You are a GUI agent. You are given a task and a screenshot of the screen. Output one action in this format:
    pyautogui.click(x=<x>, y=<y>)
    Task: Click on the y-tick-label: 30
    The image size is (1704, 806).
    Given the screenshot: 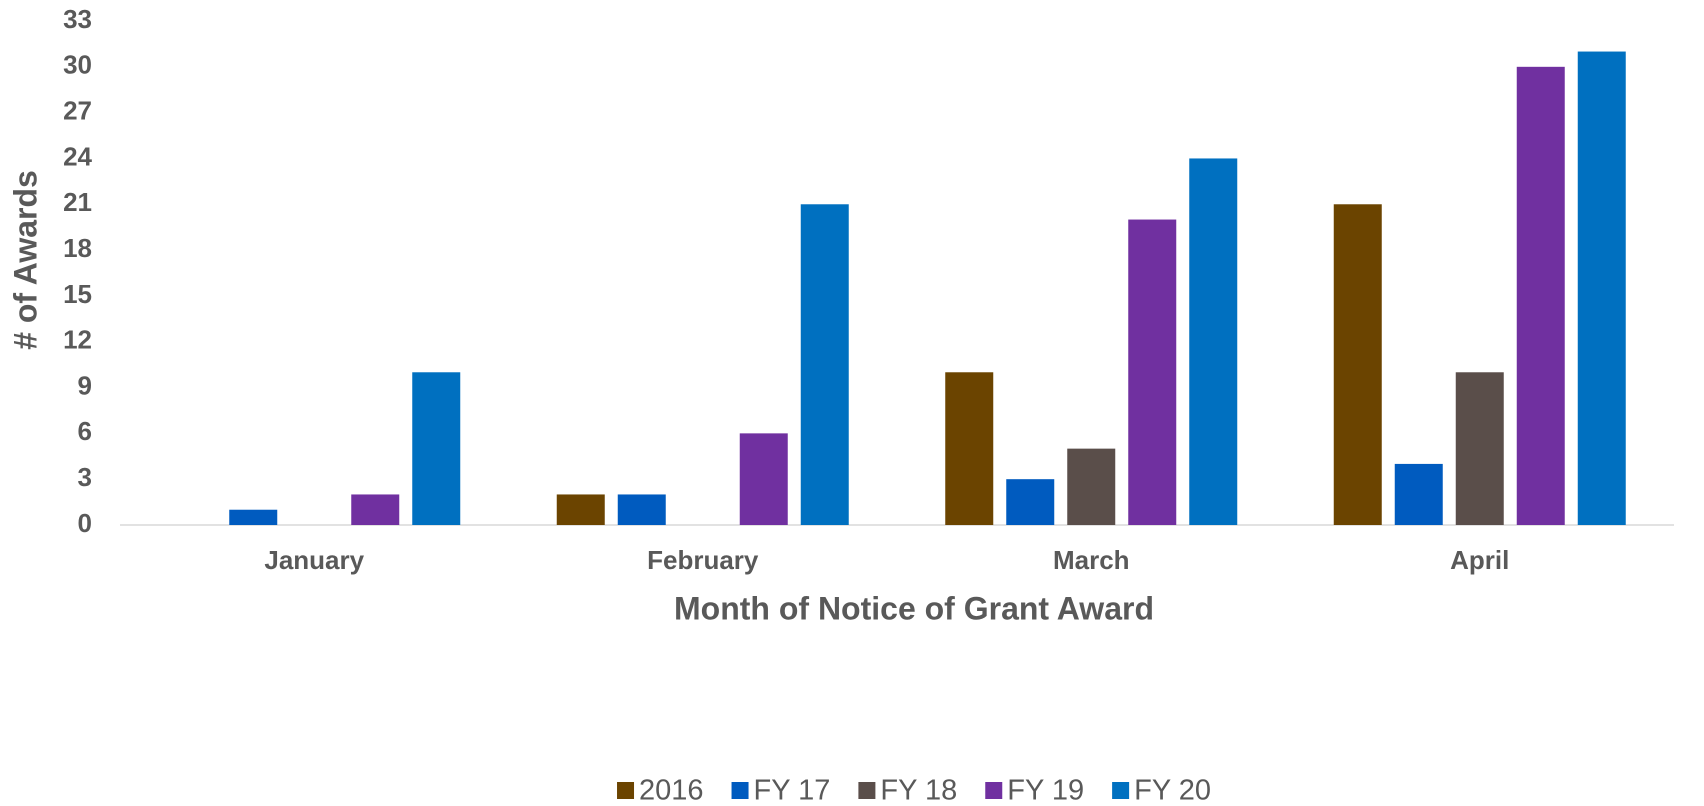 What is the action you would take?
    pyautogui.click(x=77, y=65)
    